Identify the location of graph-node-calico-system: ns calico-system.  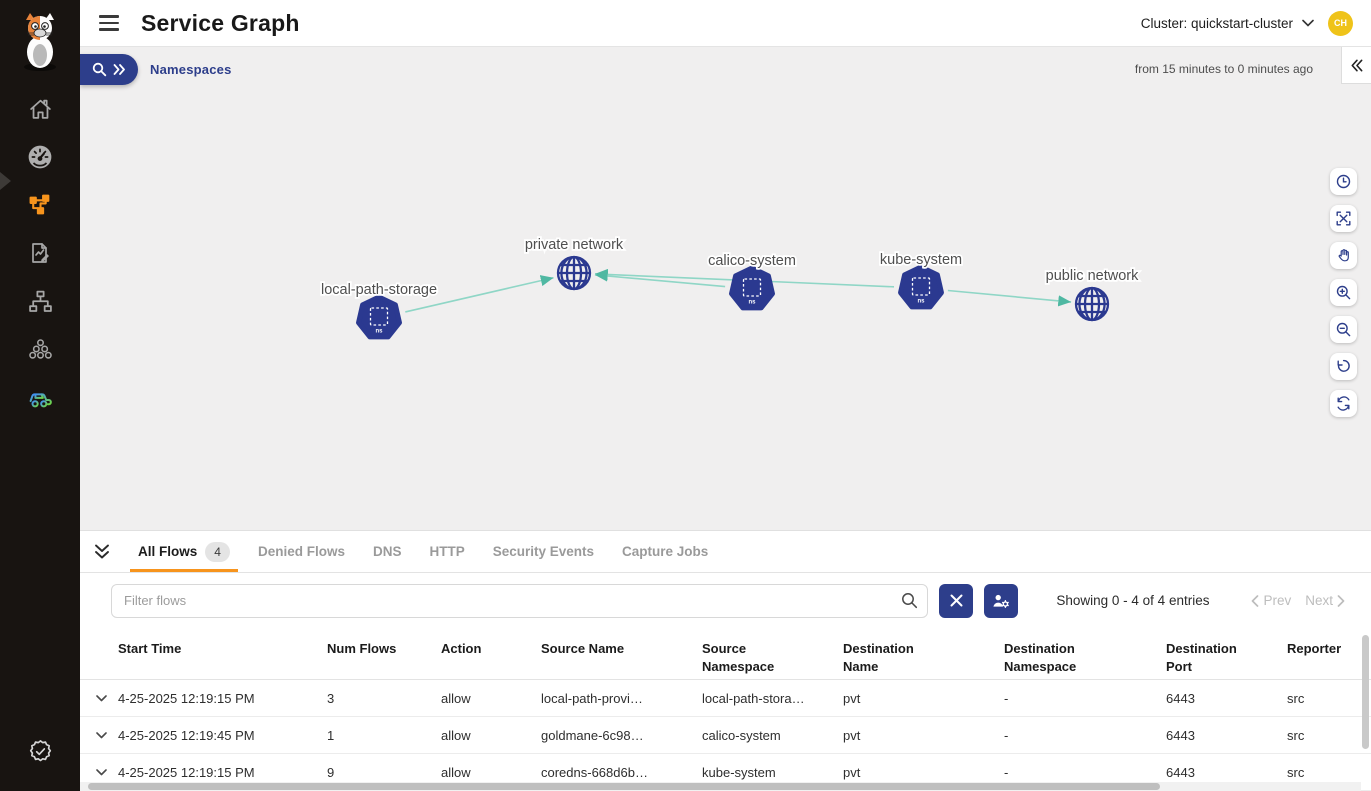
(752, 281).